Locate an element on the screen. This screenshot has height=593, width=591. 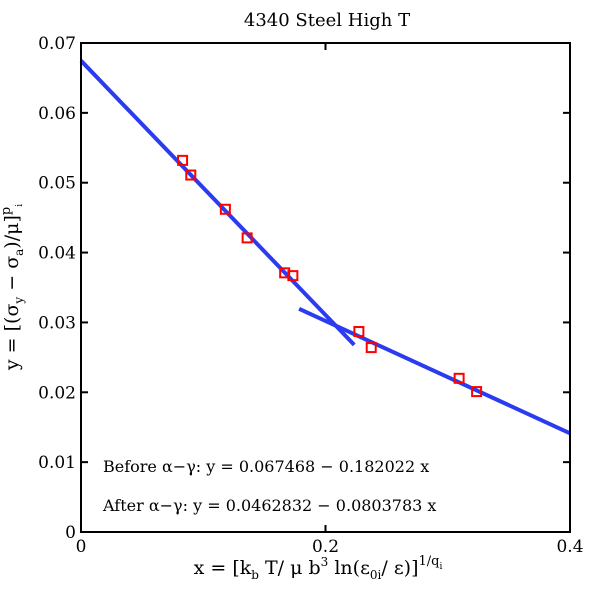
chart-title: 4340 Steel High T is located at coordinates (327, 20).